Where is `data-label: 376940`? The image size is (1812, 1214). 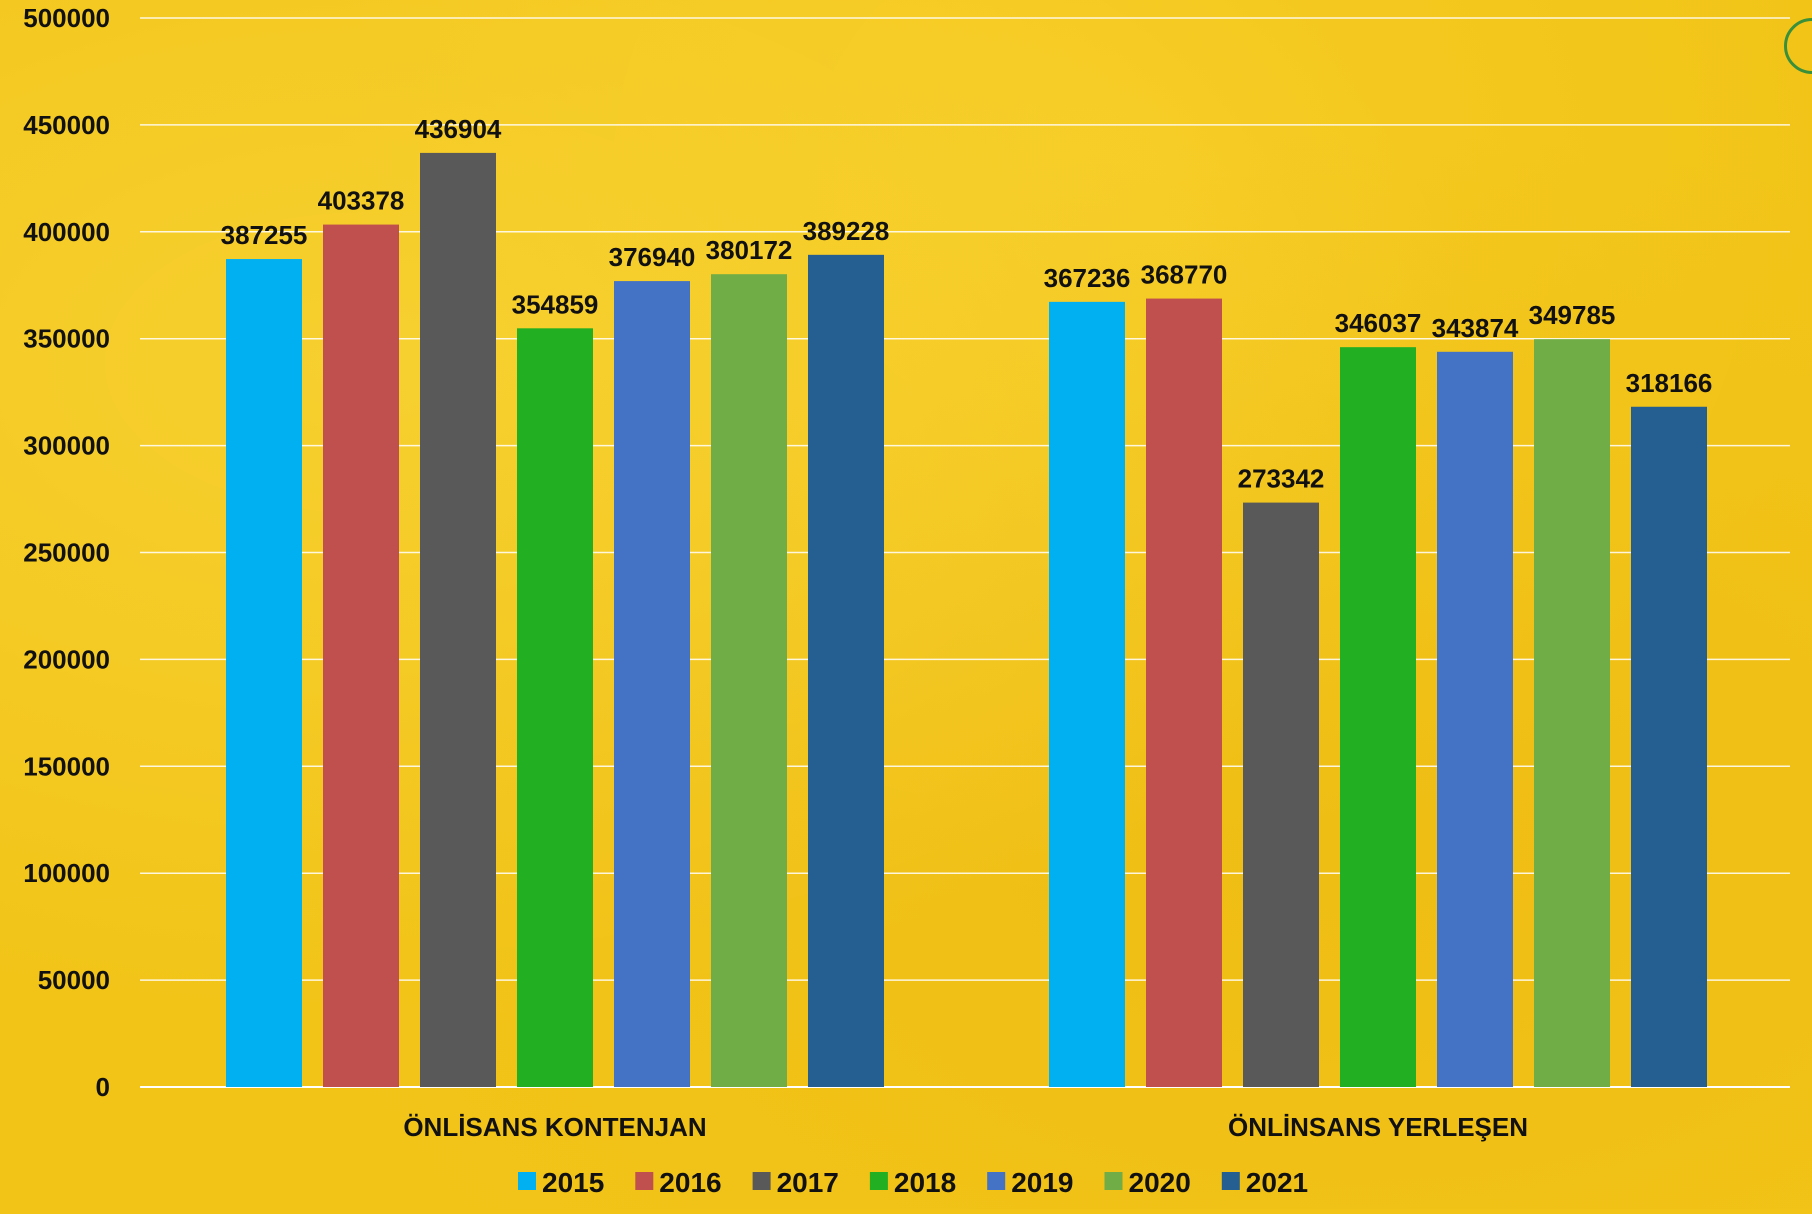 data-label: 376940 is located at coordinates (652, 257).